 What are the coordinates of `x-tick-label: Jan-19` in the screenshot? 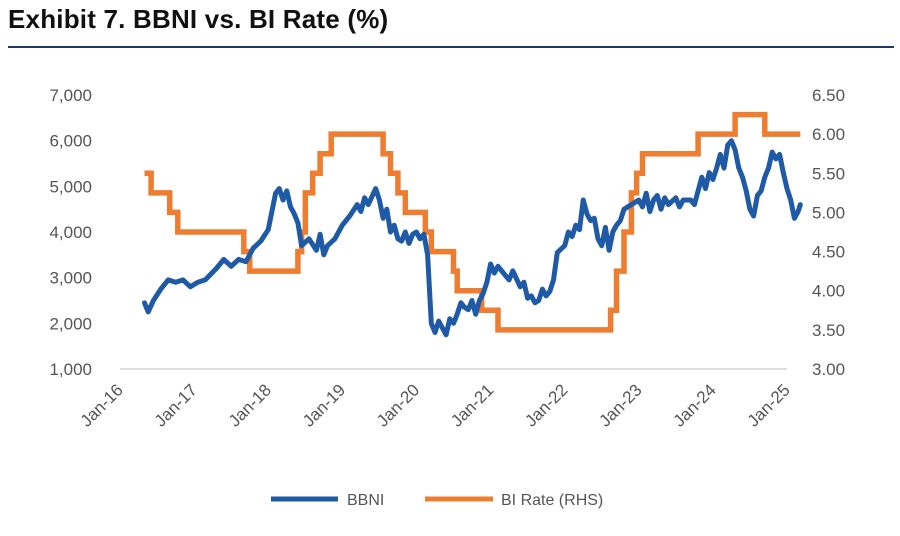 It's located at (324, 405).